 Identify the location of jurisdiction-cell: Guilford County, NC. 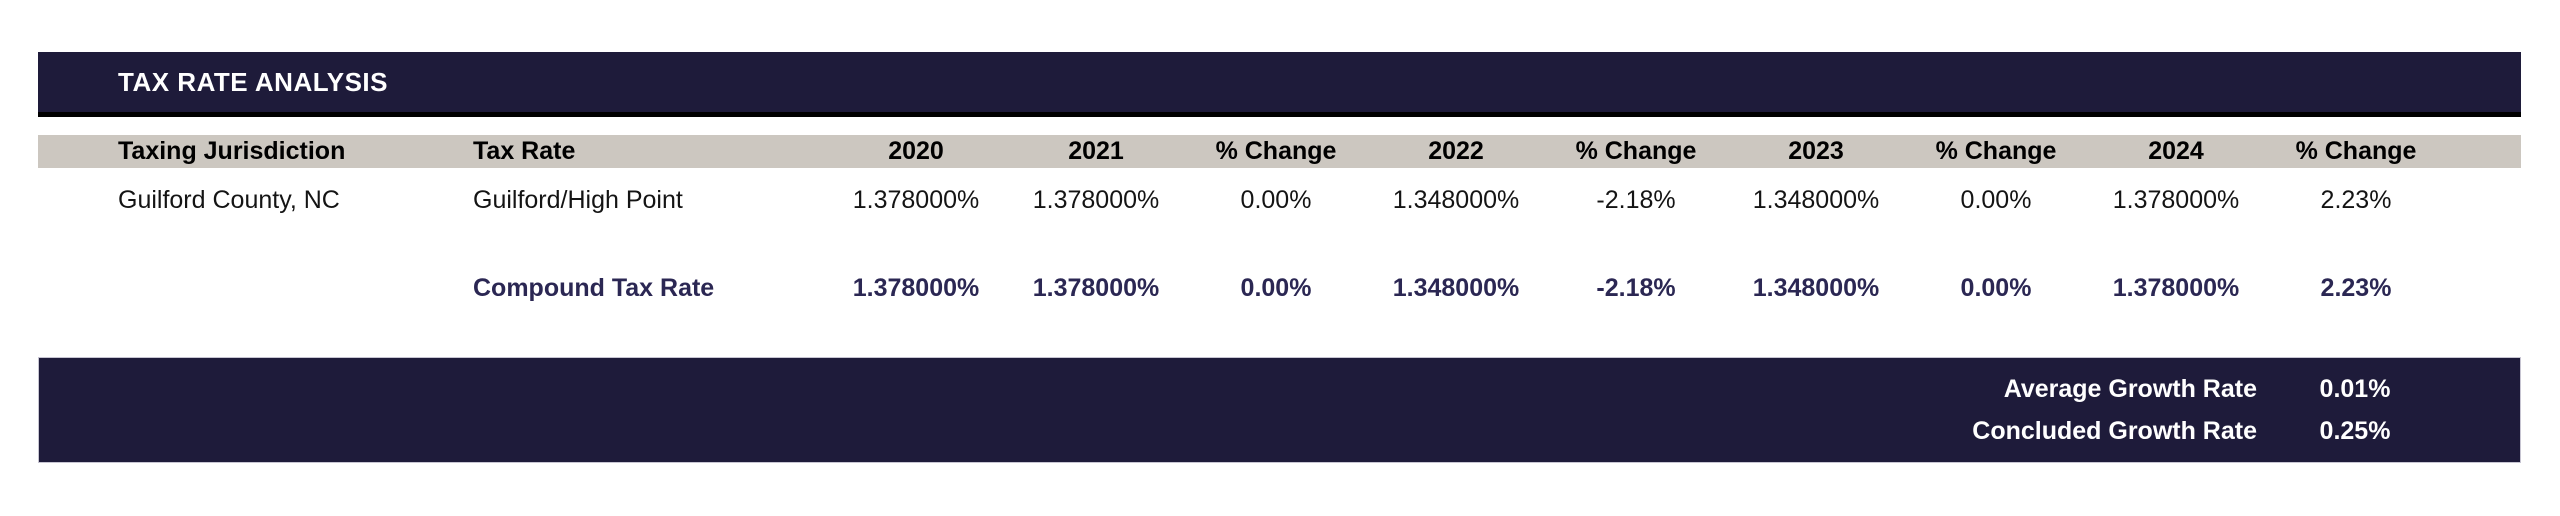
(229, 199).